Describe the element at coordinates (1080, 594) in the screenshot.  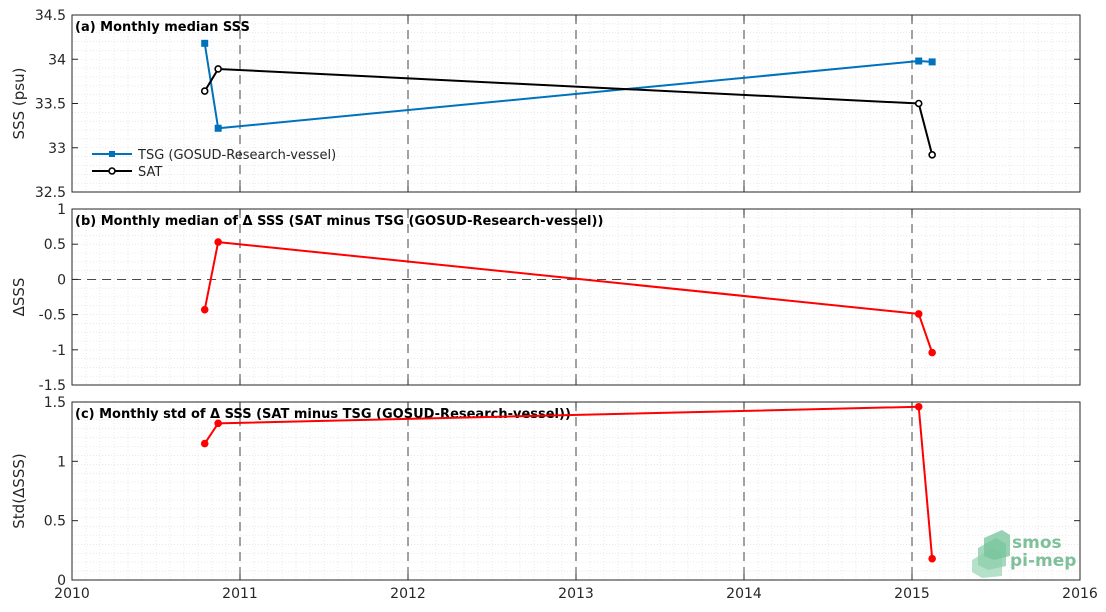
I see `x-tick-label: 2016` at that location.